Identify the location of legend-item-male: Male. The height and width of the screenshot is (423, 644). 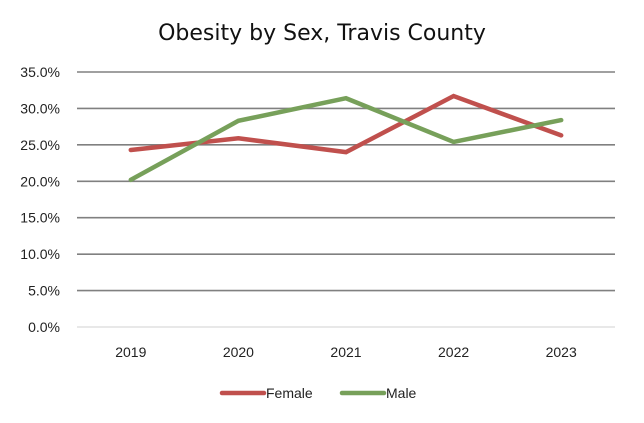
(378, 393).